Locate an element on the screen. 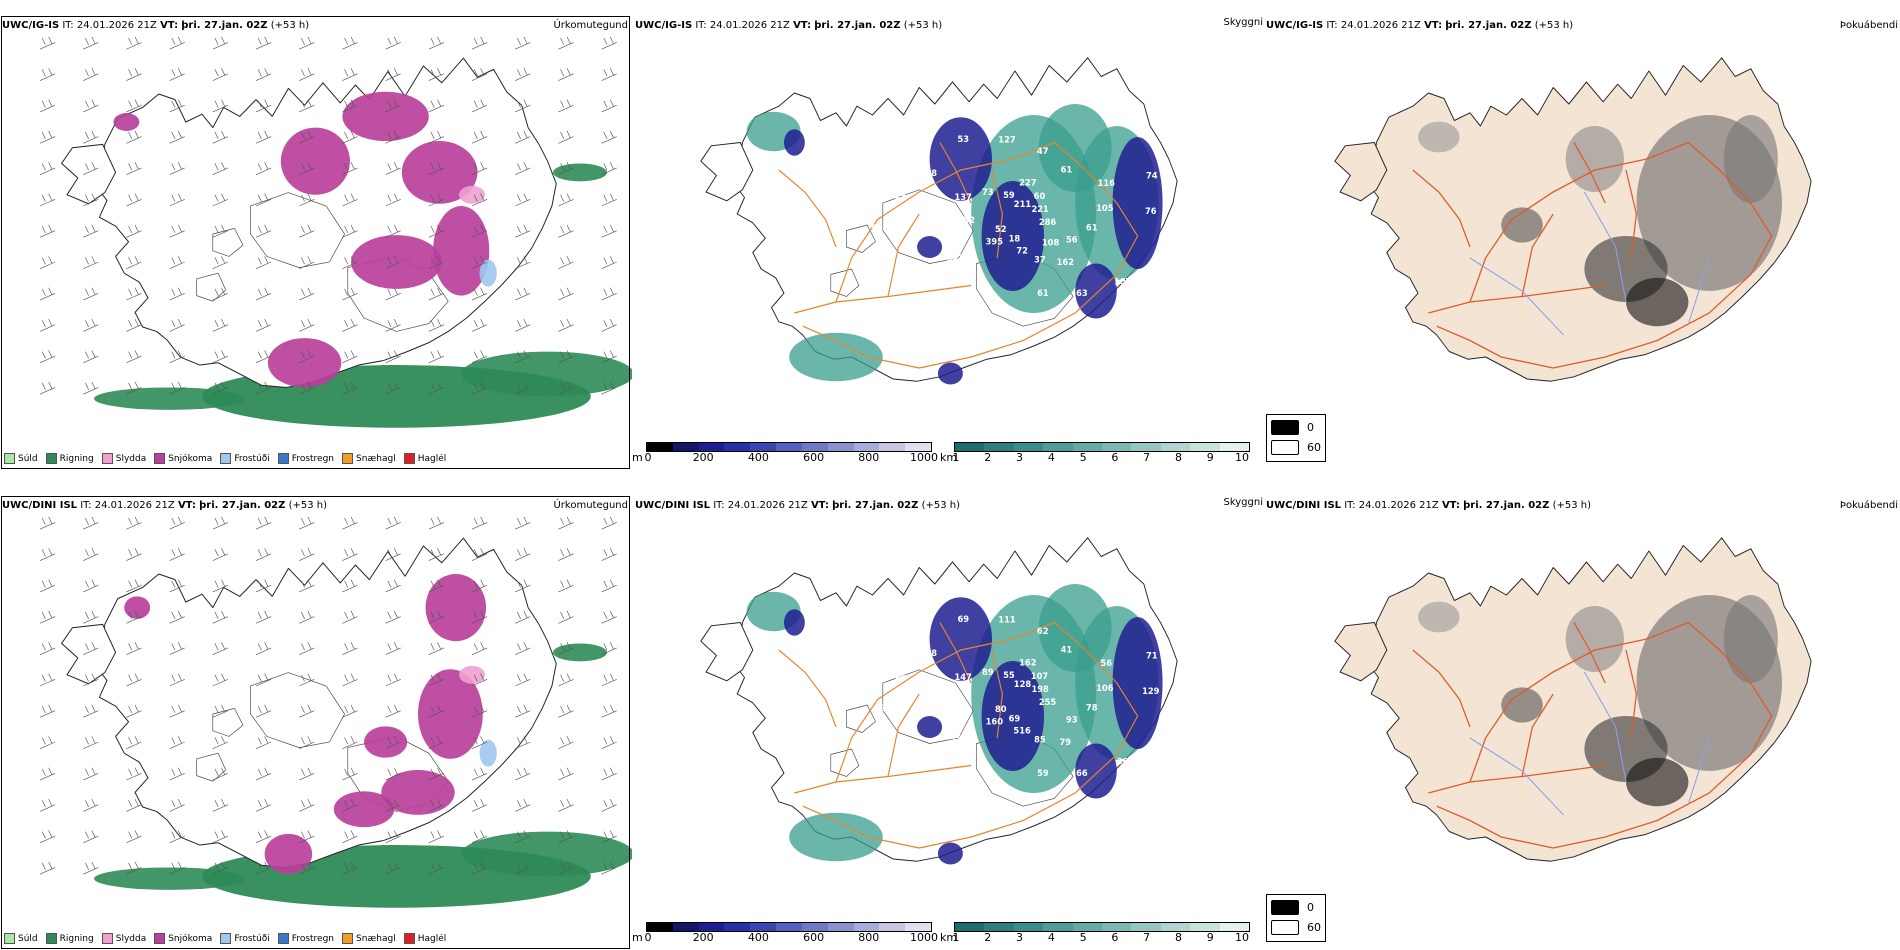 Image resolution: width=1900 pixels, height=950 pixels. cloud-value-label: 107 is located at coordinates (1039, 677).